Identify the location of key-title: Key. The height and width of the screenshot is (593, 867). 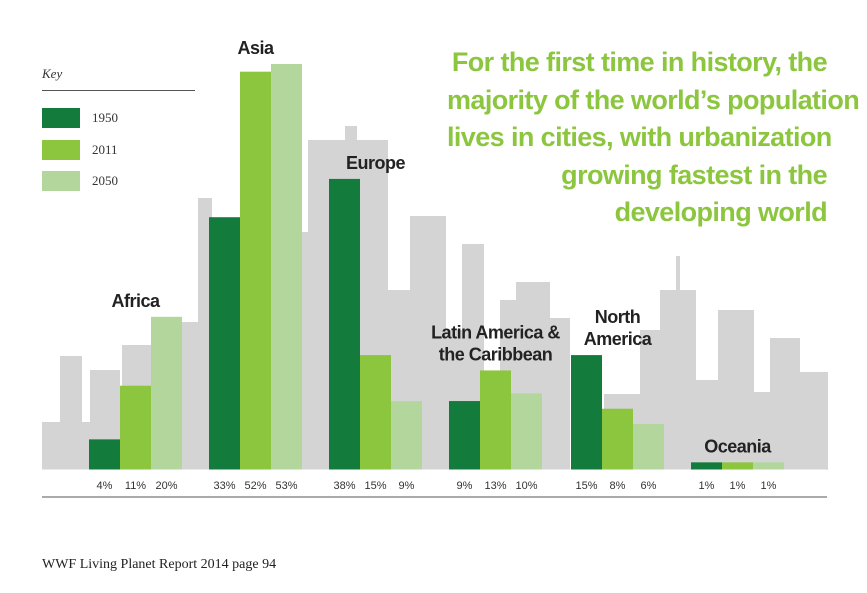
(52, 73).